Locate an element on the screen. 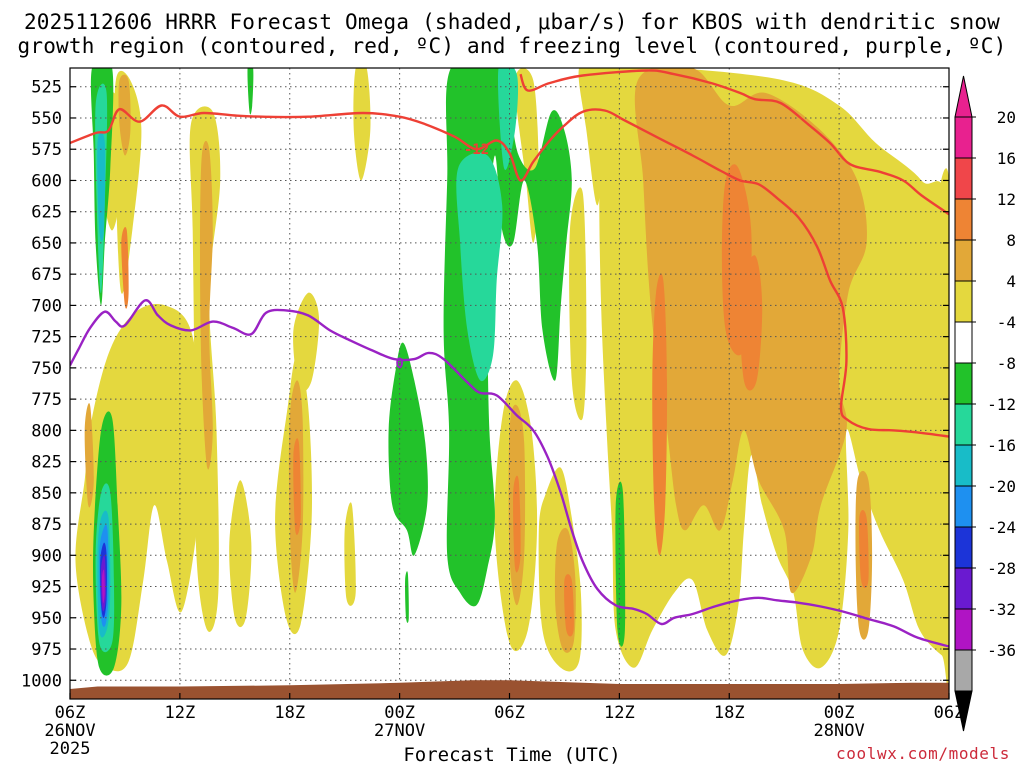  colorbar-label-4: 4 is located at coordinates (1011, 281).